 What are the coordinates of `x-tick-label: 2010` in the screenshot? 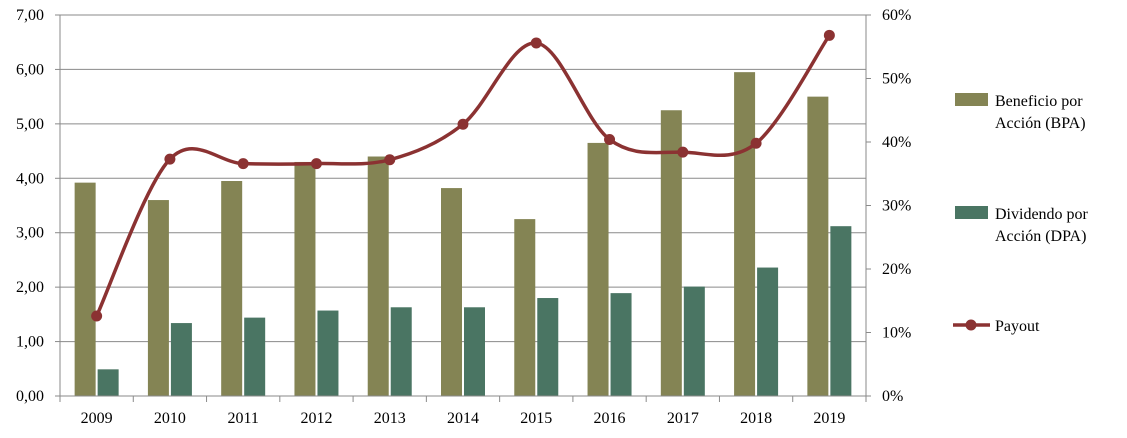 It's located at (170, 418).